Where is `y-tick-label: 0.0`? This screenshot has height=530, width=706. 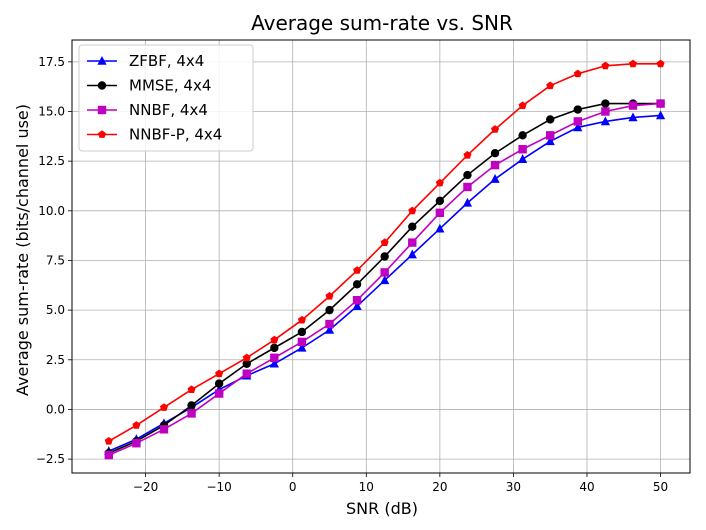 y-tick-label: 0.0 is located at coordinates (55, 409).